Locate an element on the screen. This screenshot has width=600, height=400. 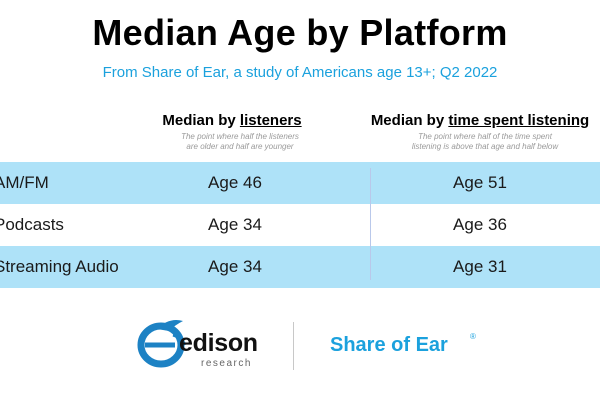
table-row: Podcasts Age 34 Age 36 is located at coordinates (300, 225).